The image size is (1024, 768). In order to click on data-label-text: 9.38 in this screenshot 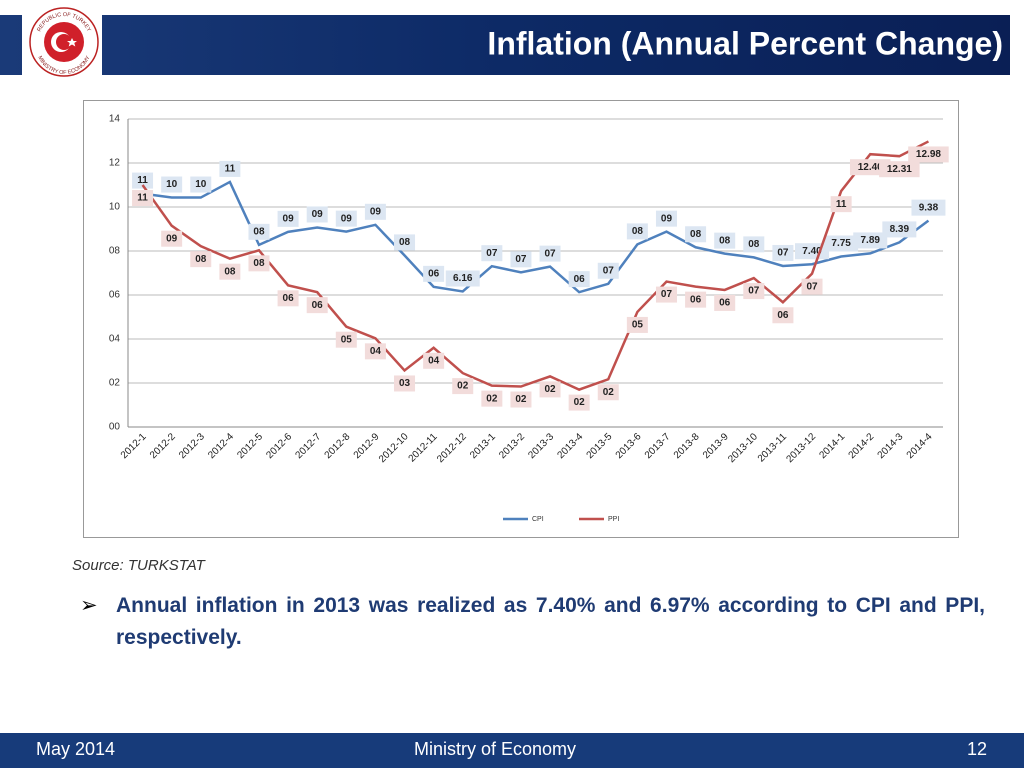, I will do `click(929, 207)`.